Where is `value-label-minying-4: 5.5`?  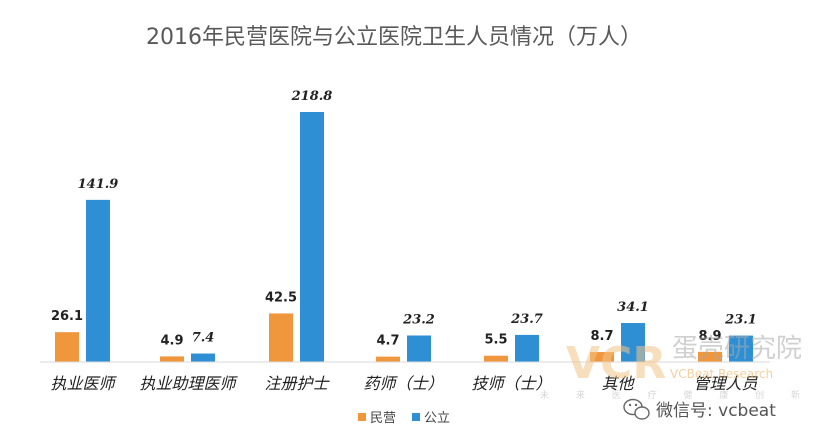 value-label-minying-4: 5.5 is located at coordinates (495, 340).